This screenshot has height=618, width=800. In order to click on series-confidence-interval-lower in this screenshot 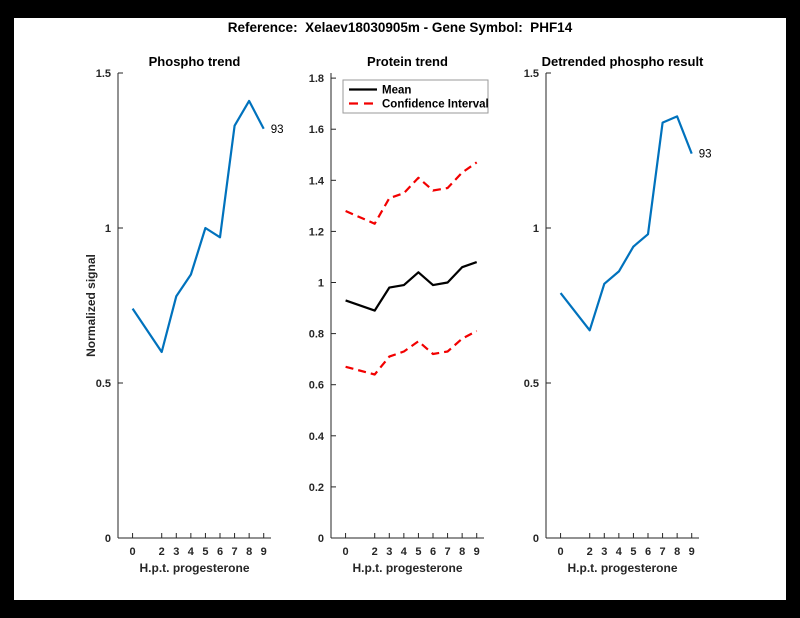, I will do `click(411, 353)`.